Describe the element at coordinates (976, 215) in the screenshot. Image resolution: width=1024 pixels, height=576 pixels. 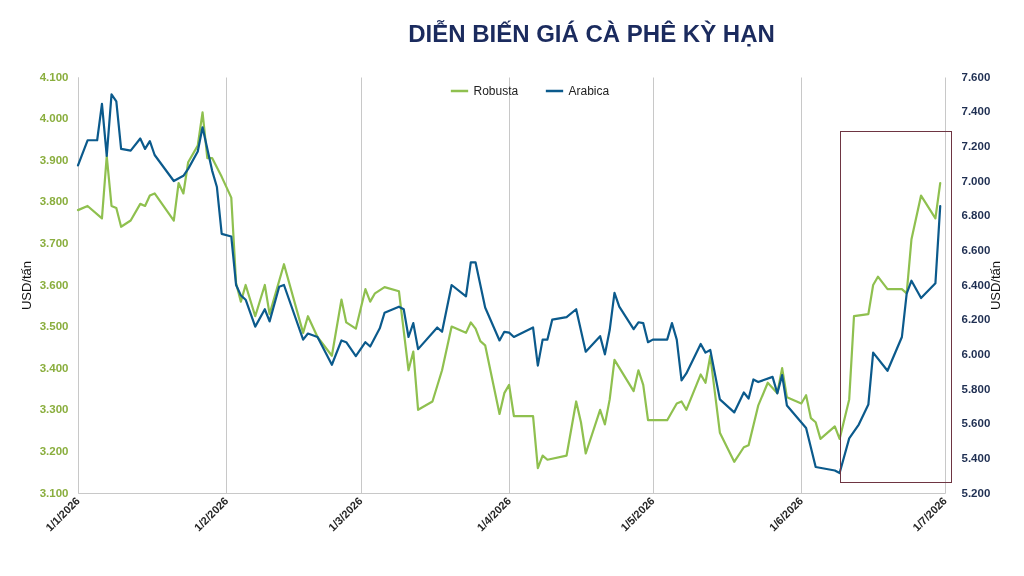
I see `y2-tick-label: 6.800` at that location.